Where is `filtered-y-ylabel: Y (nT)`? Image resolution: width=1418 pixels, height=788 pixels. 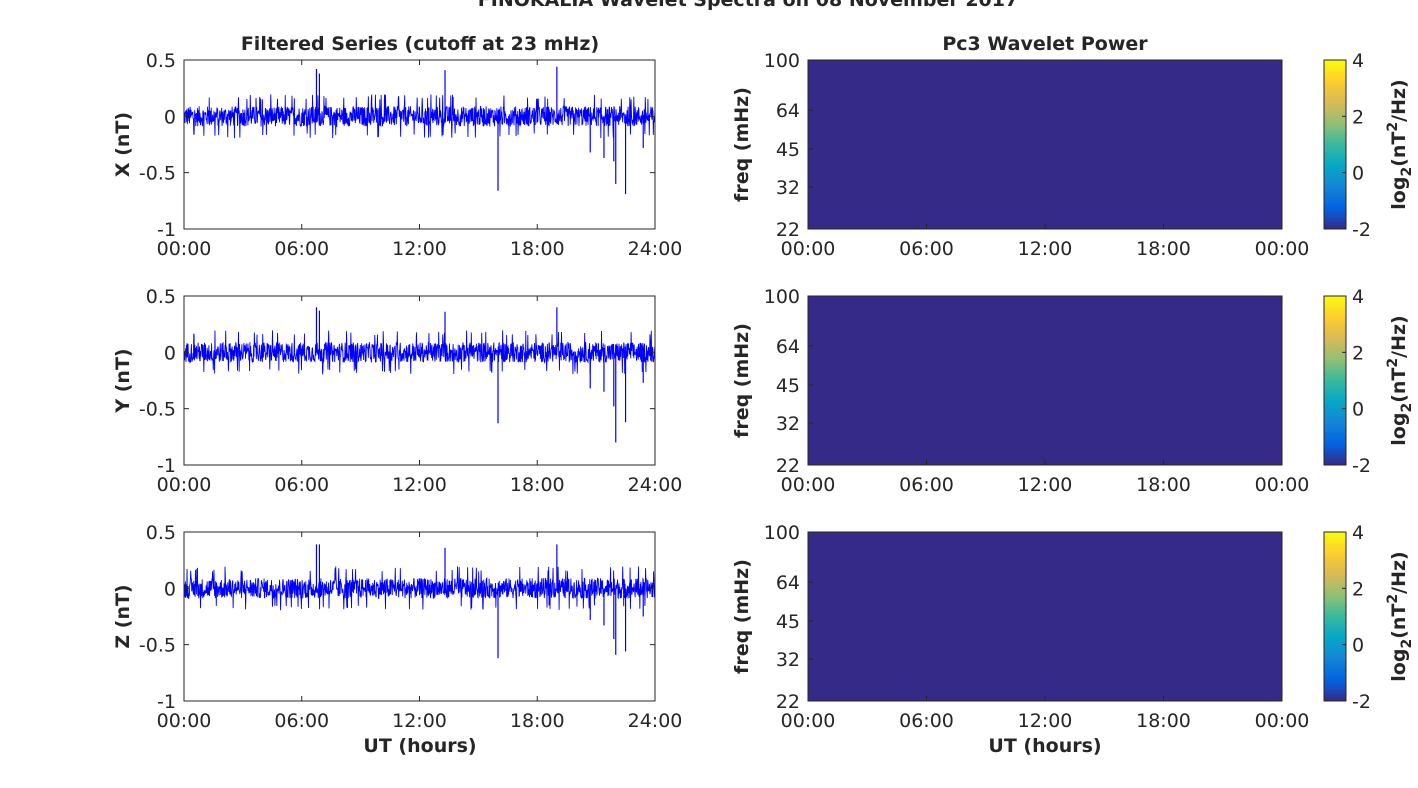 filtered-y-ylabel: Y (nT) is located at coordinates (123, 380).